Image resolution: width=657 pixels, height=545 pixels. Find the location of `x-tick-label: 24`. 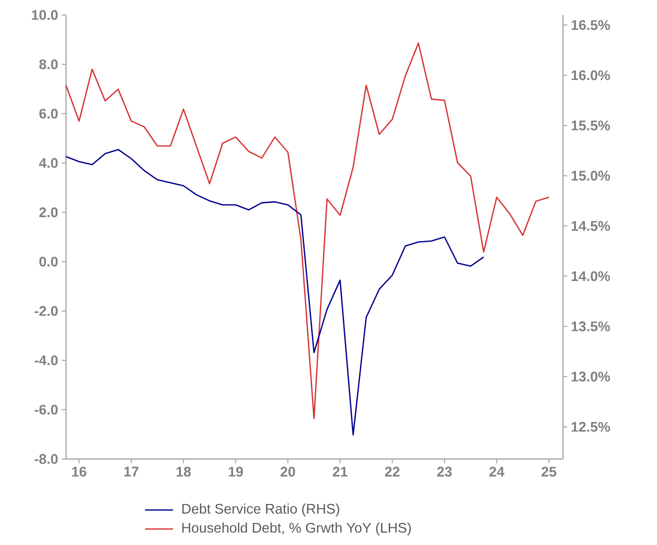

x-tick-label: 24 is located at coordinates (496, 471).